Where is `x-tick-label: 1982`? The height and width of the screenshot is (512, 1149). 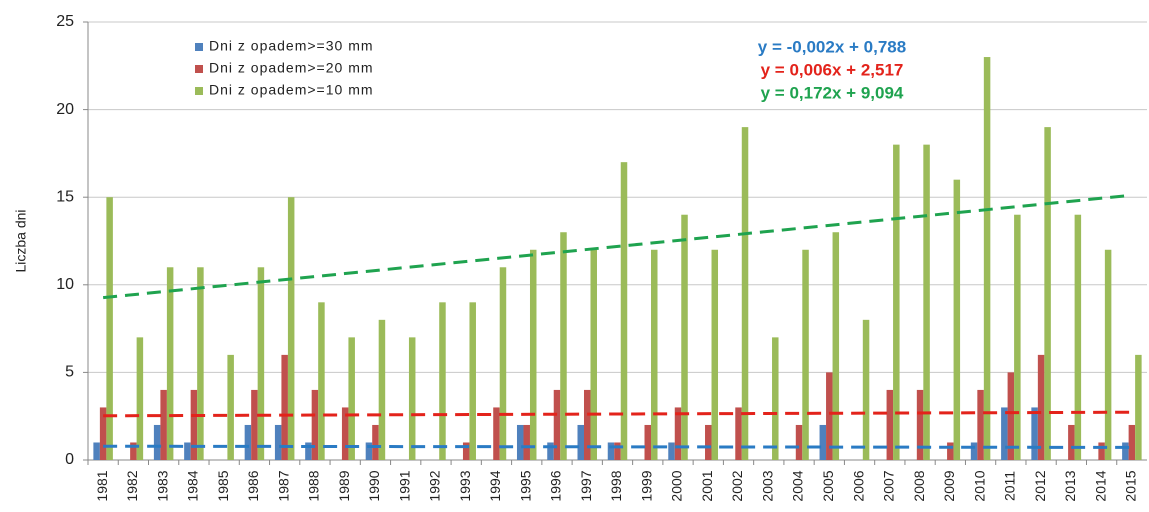 x-tick-label: 1982 is located at coordinates (132, 485).